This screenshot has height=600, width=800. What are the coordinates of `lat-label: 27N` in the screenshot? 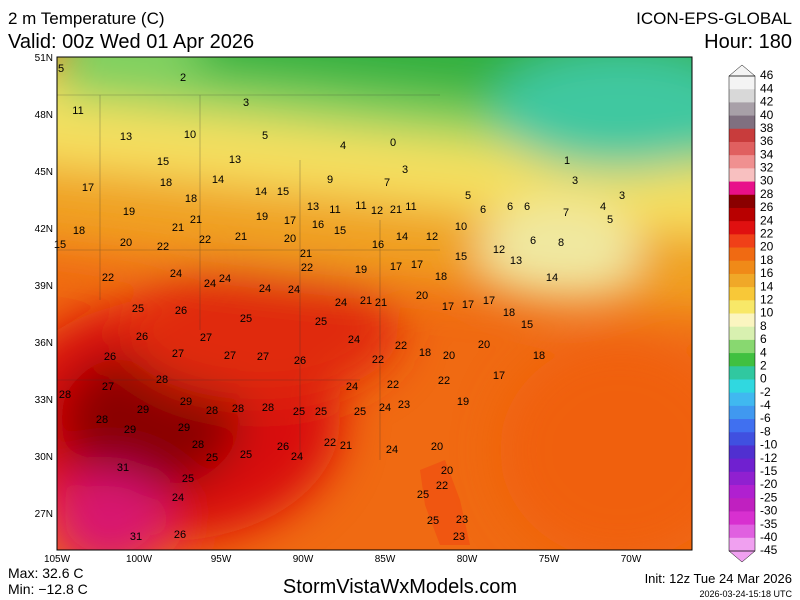 It's located at (44, 514).